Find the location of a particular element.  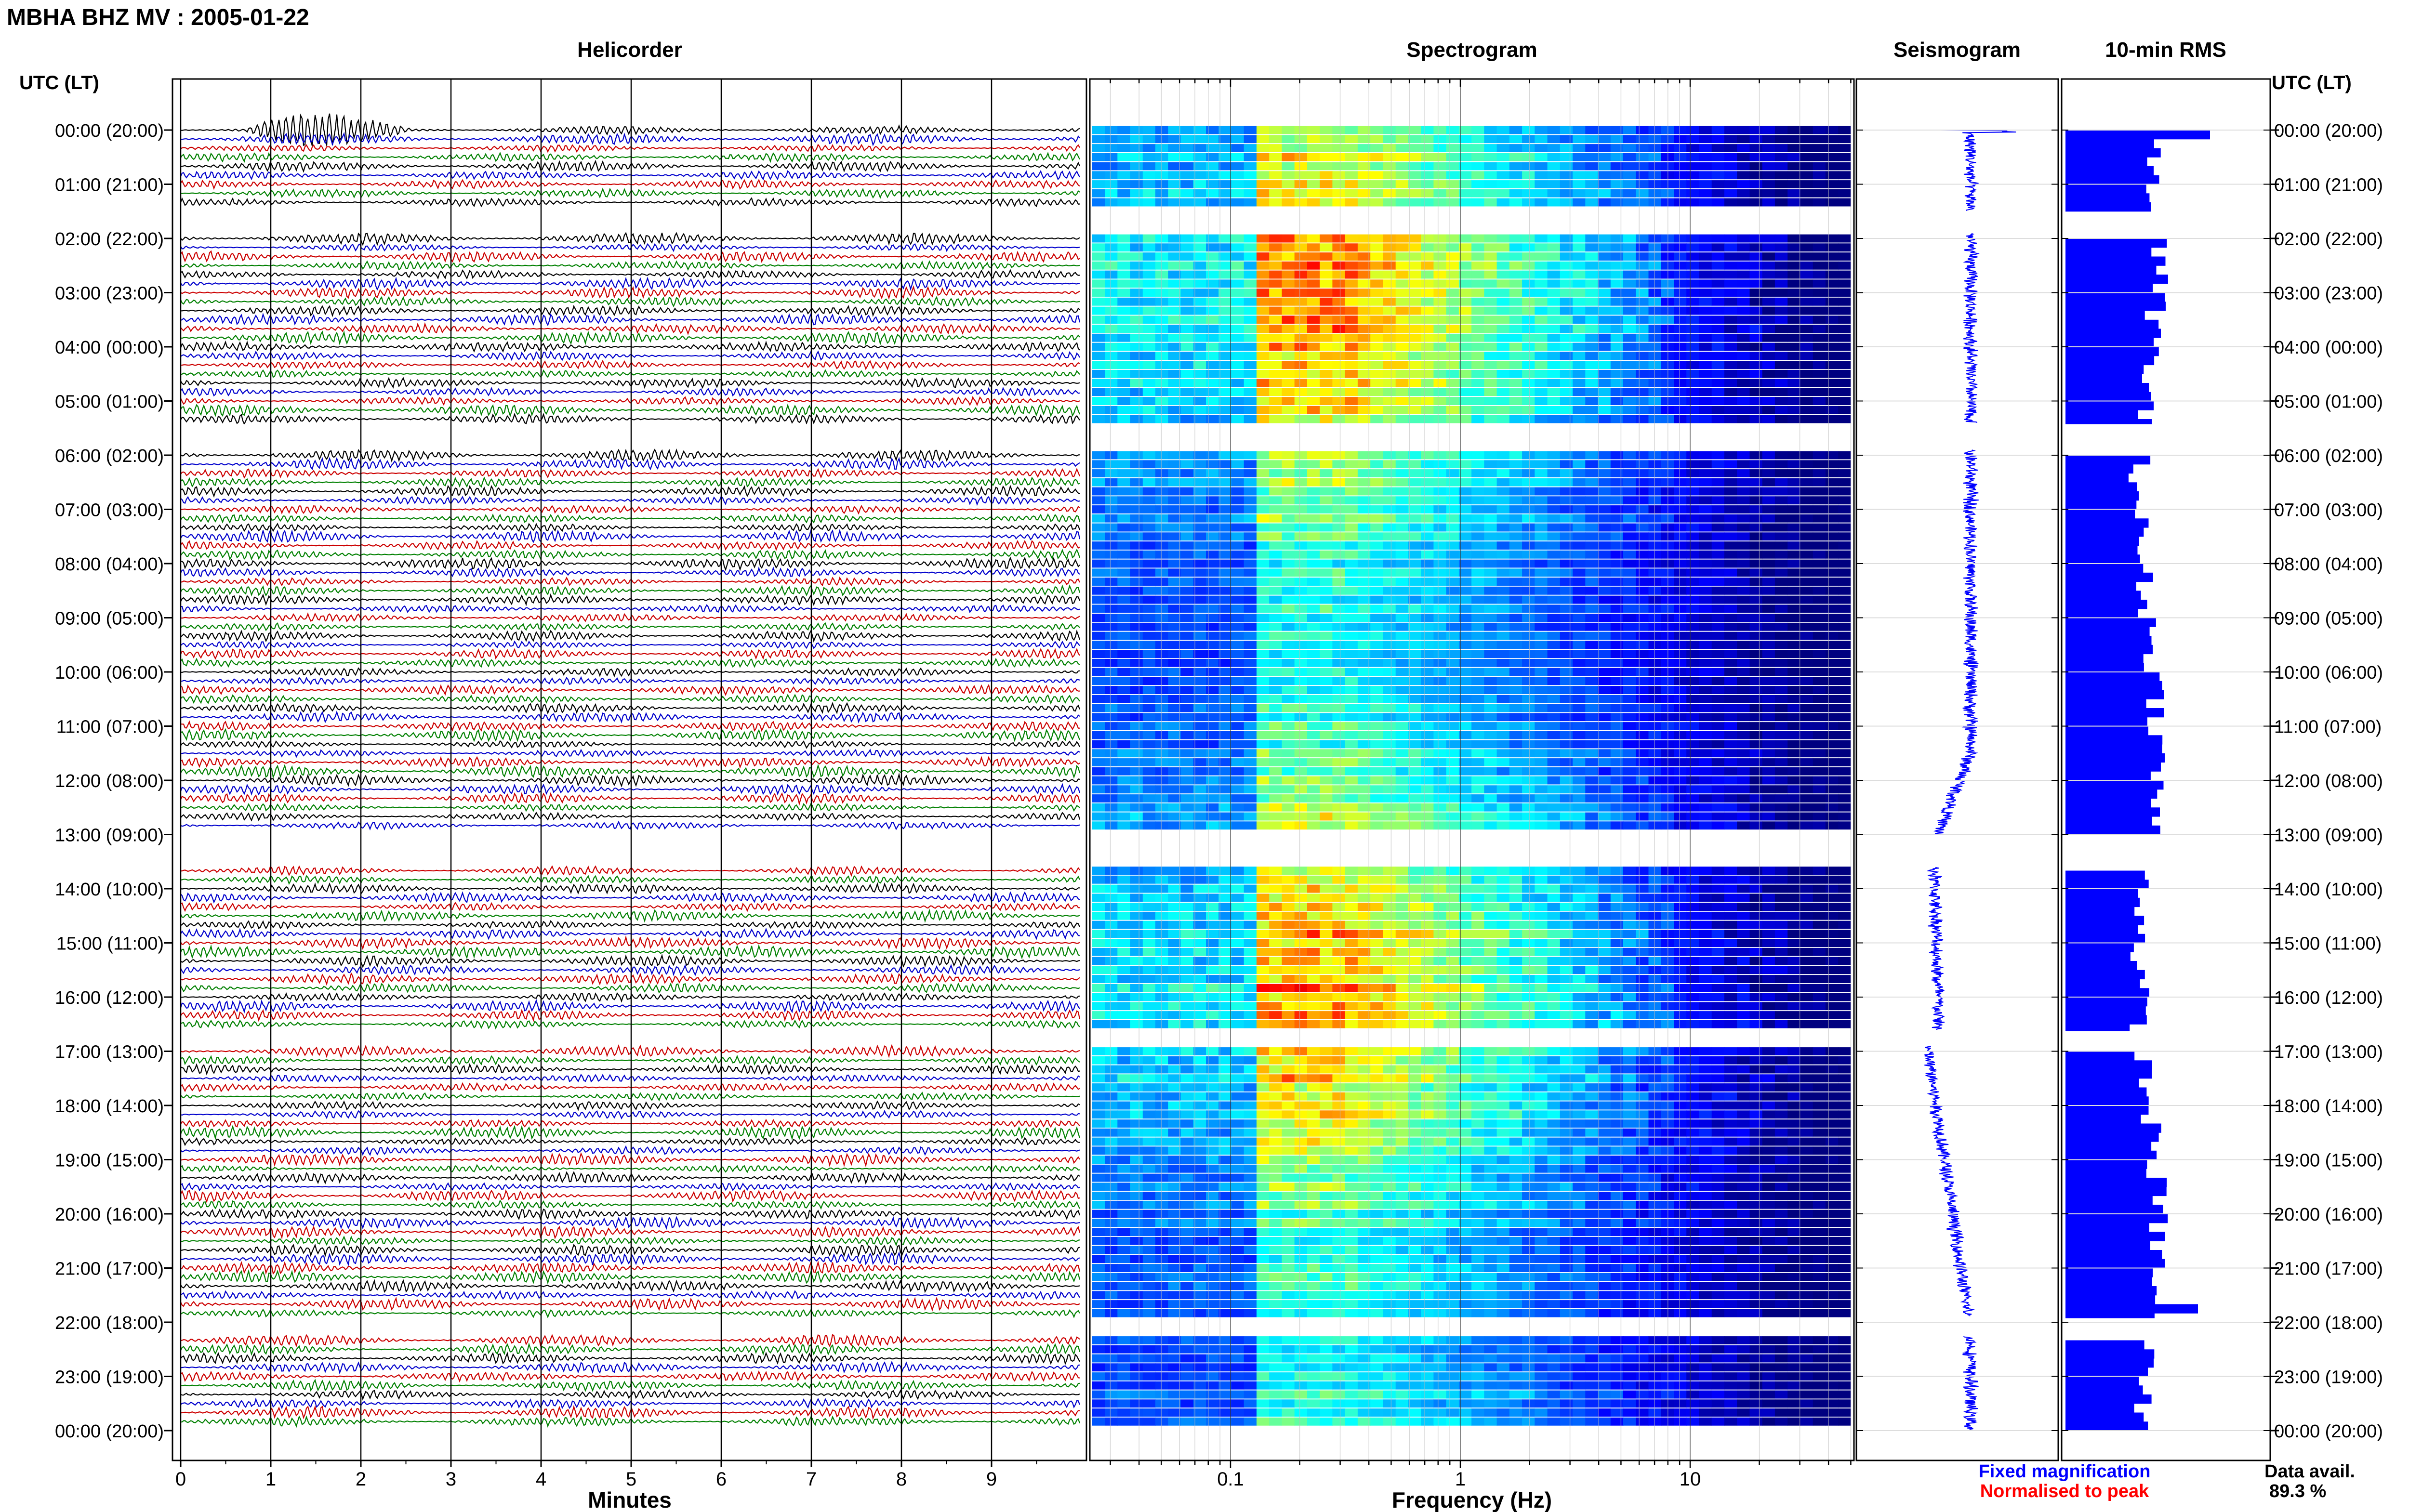

helicorder-trace is located at coordinates (630, 1060).